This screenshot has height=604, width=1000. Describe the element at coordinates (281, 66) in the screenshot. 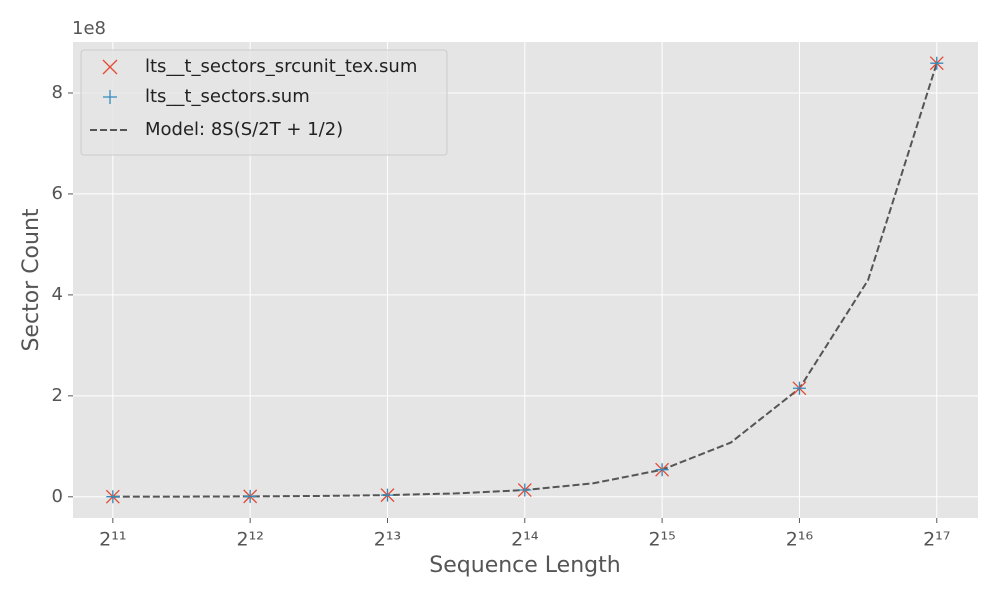

I see `legend-label: lts__t_sectors_srcunit_tex.sum` at that location.